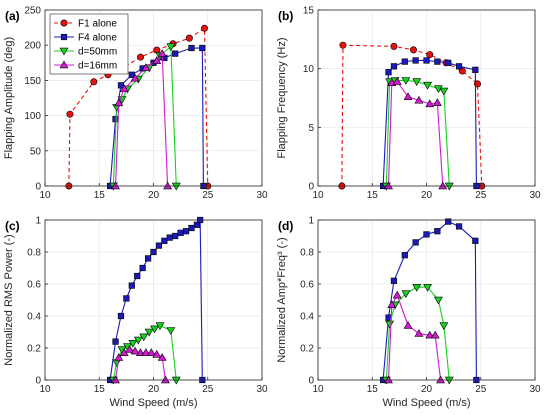 The width and height of the screenshot is (550, 415). I want to click on panel-letter: (c), so click(12, 226).